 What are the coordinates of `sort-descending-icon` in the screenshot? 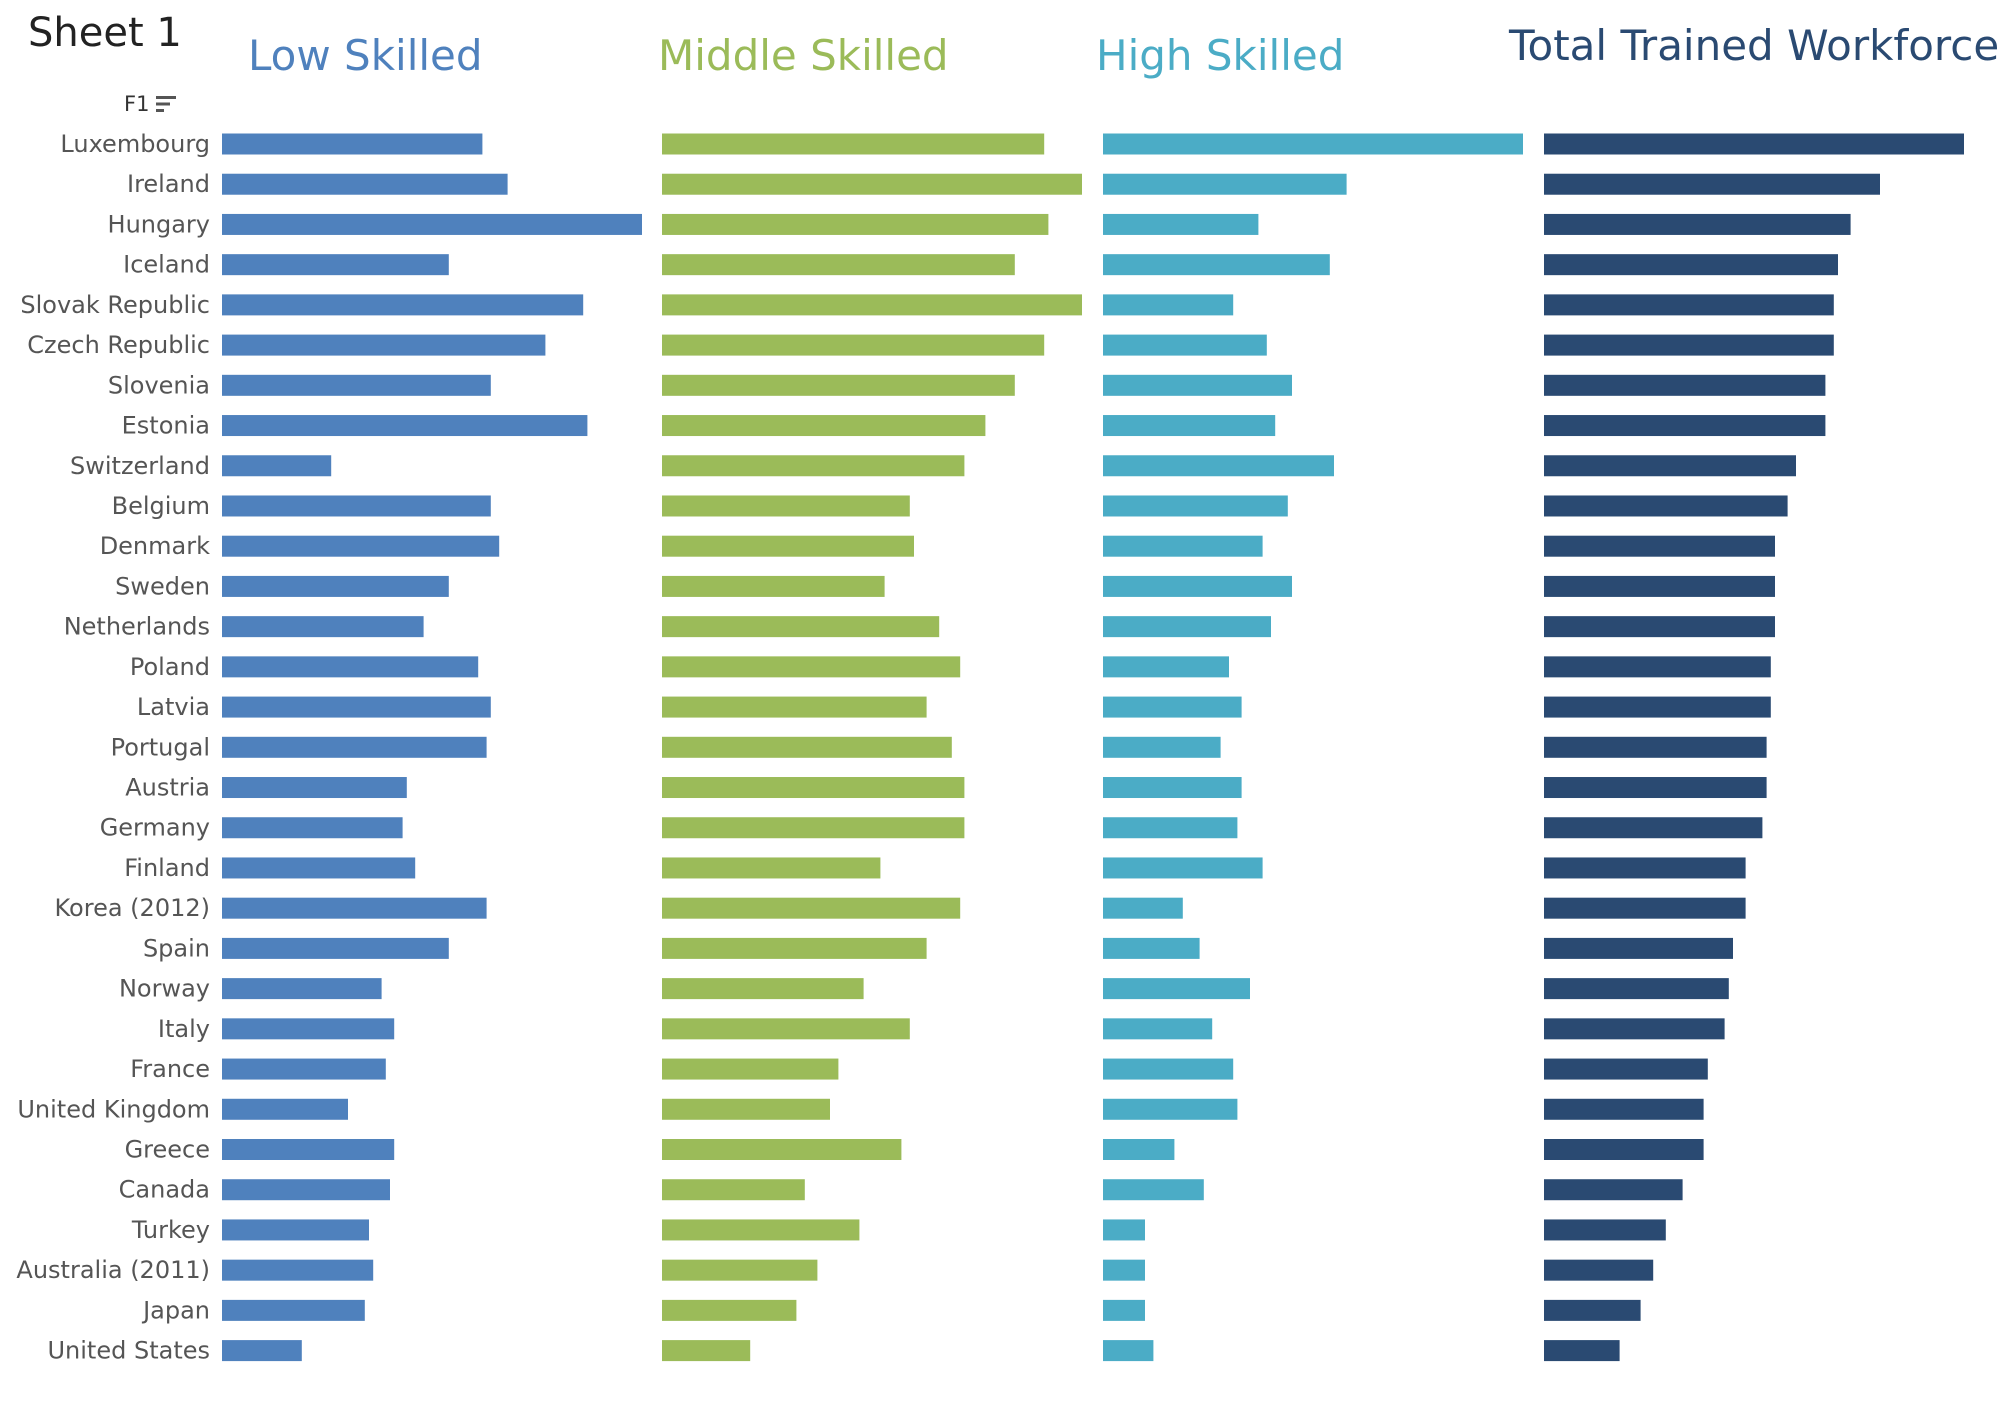 It's located at (166, 104).